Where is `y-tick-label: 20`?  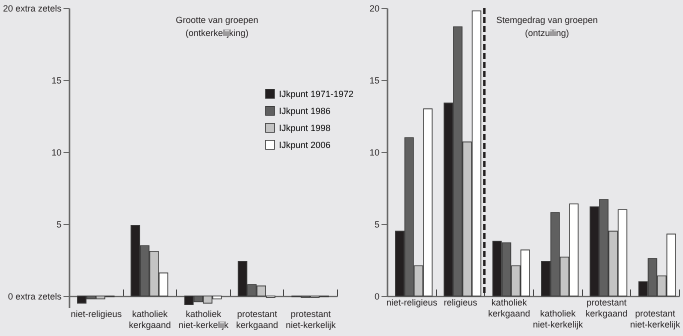 y-tick-label: 20 is located at coordinates (374, 9).